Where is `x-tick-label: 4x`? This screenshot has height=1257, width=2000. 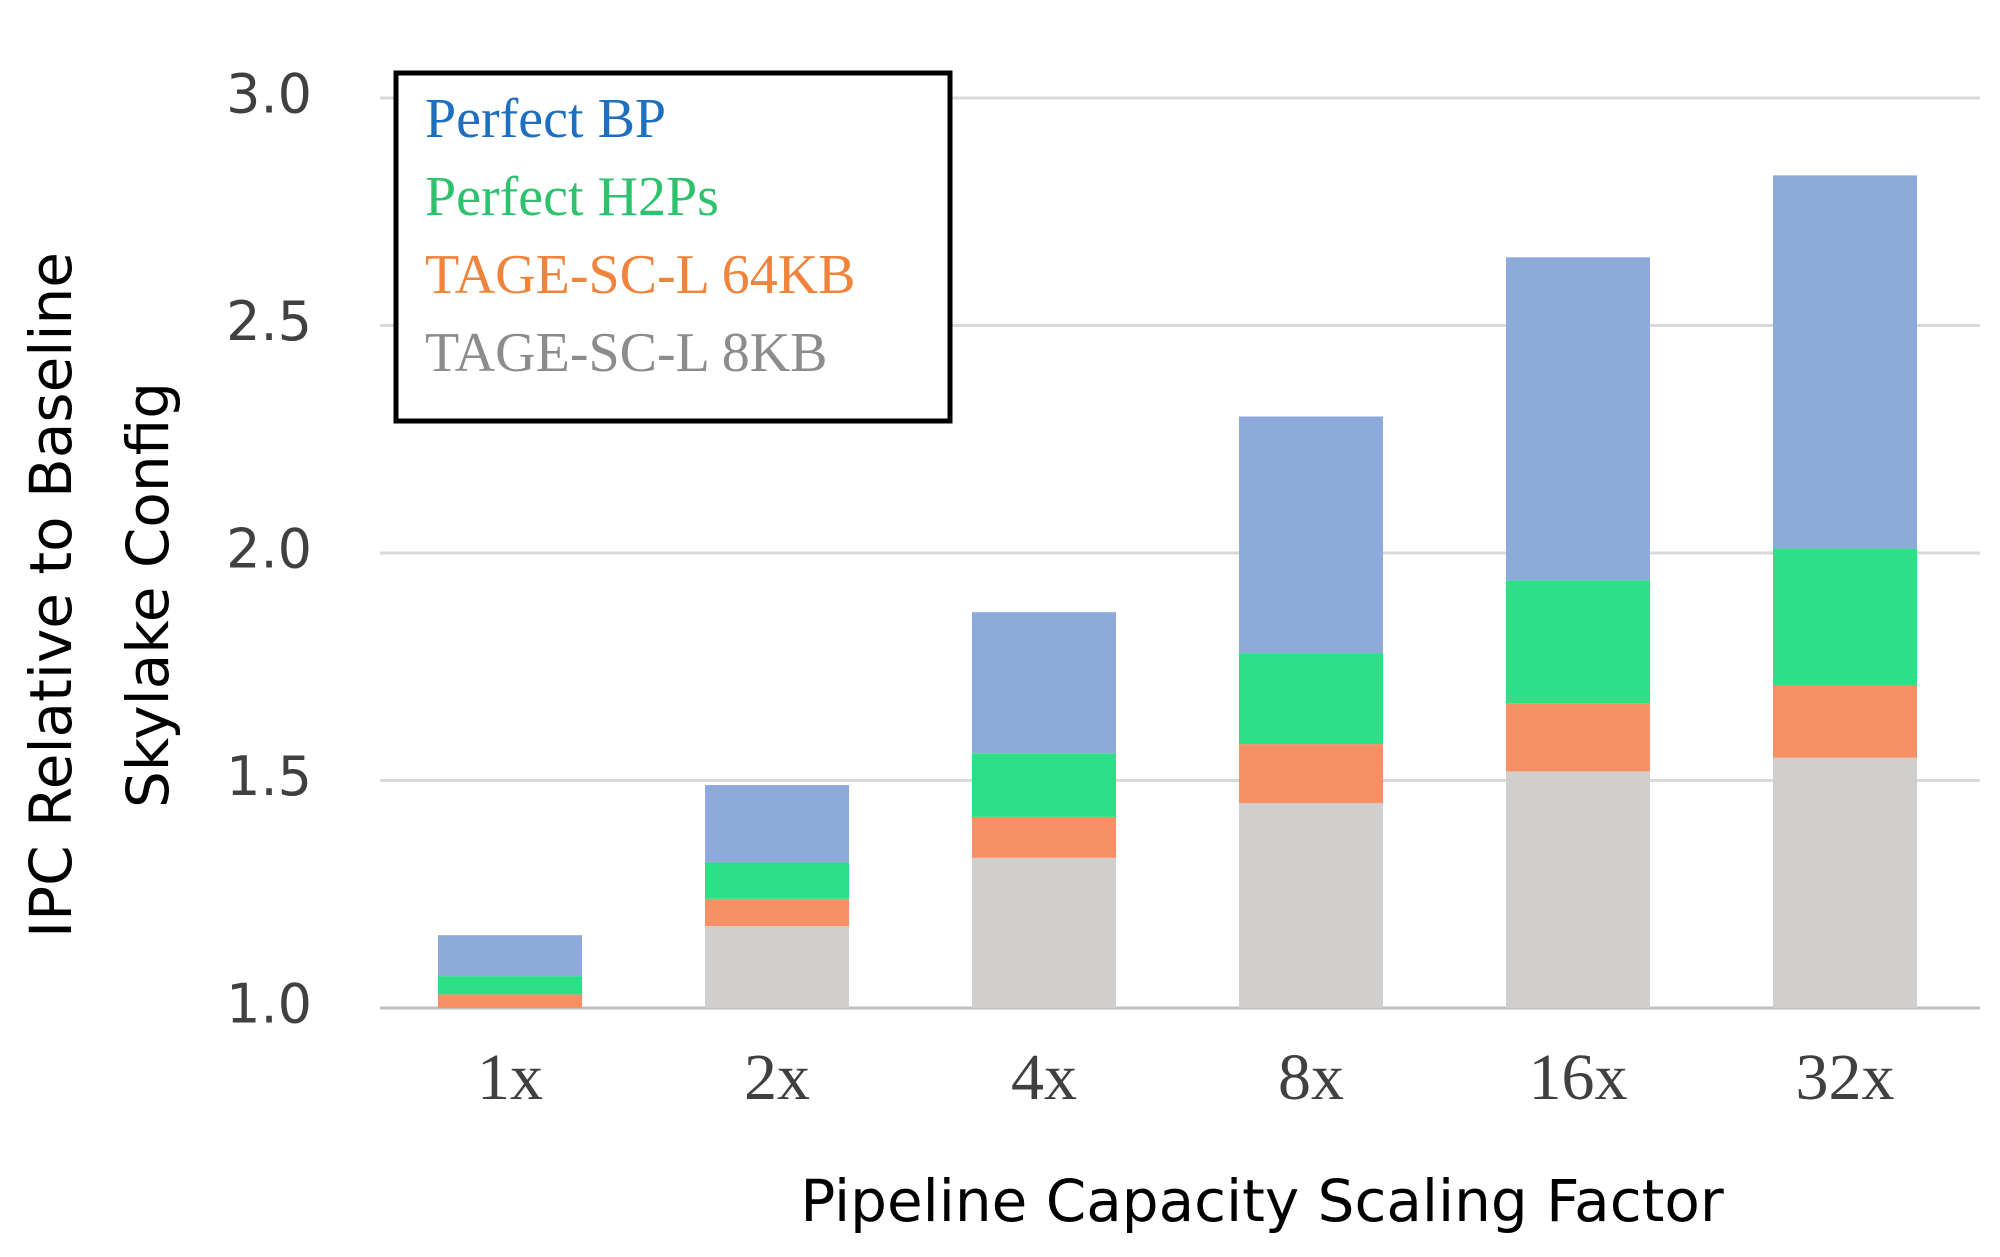
x-tick-label: 4x is located at coordinates (1044, 1077).